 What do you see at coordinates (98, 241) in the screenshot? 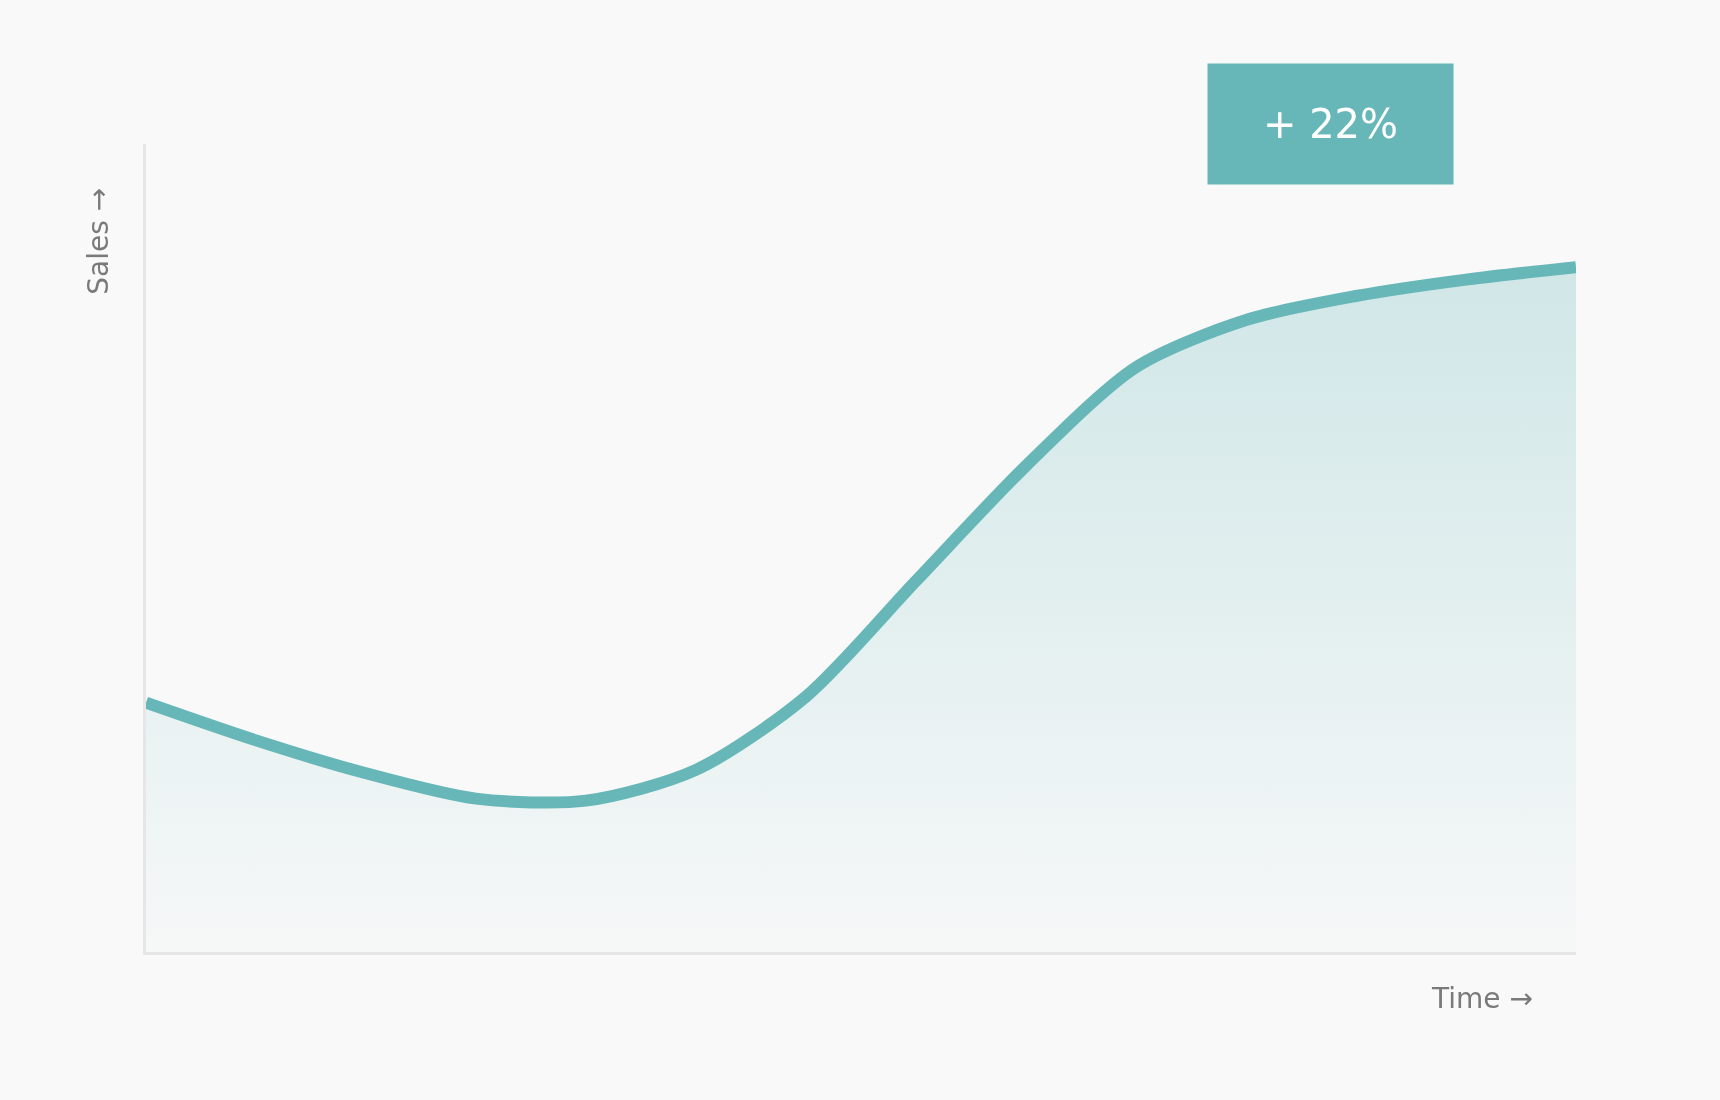
I see `y-axis-title: Sales →` at bounding box center [98, 241].